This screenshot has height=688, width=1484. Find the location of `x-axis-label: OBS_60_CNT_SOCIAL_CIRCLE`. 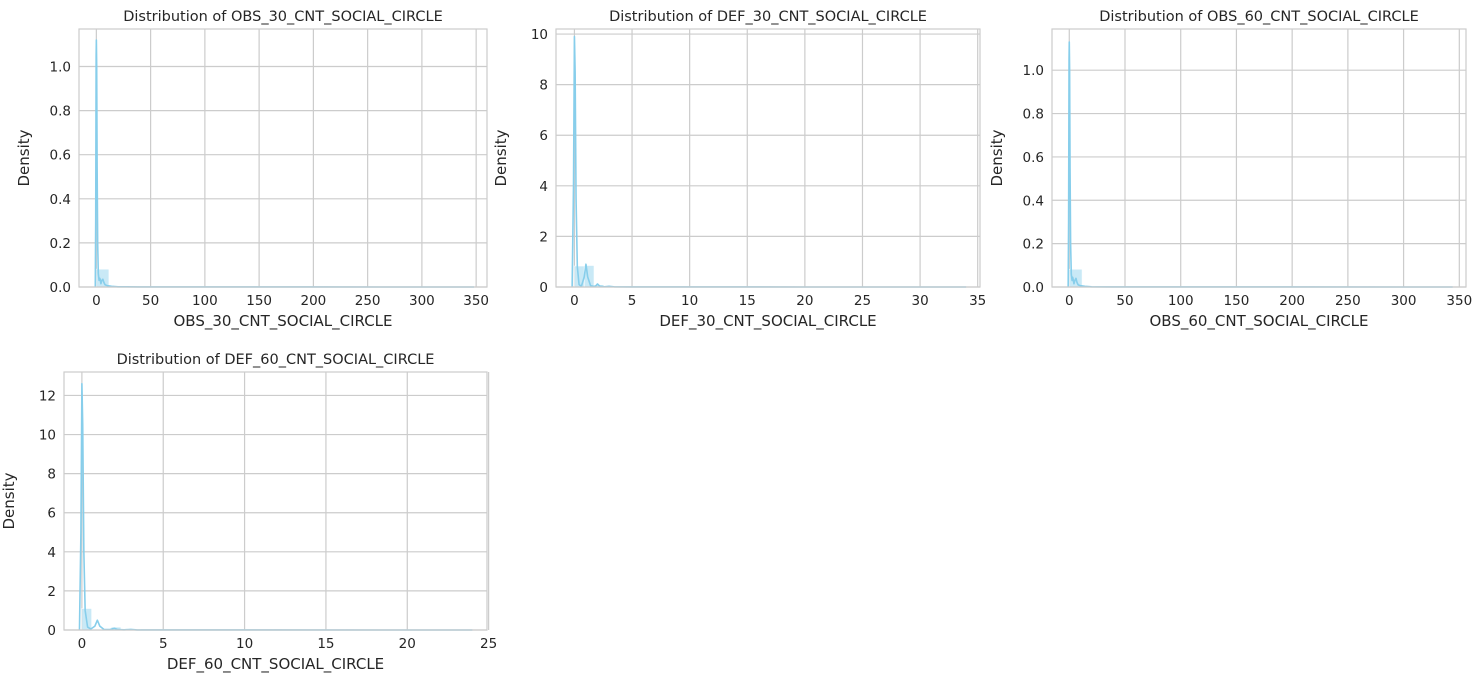

x-axis-label: OBS_60_CNT_SOCIAL_CIRCLE is located at coordinates (1258, 321).